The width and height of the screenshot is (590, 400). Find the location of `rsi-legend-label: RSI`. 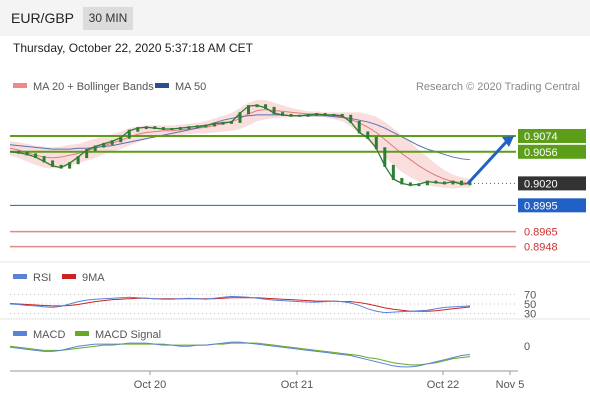

rsi-legend-label: RSI is located at coordinates (42, 278).